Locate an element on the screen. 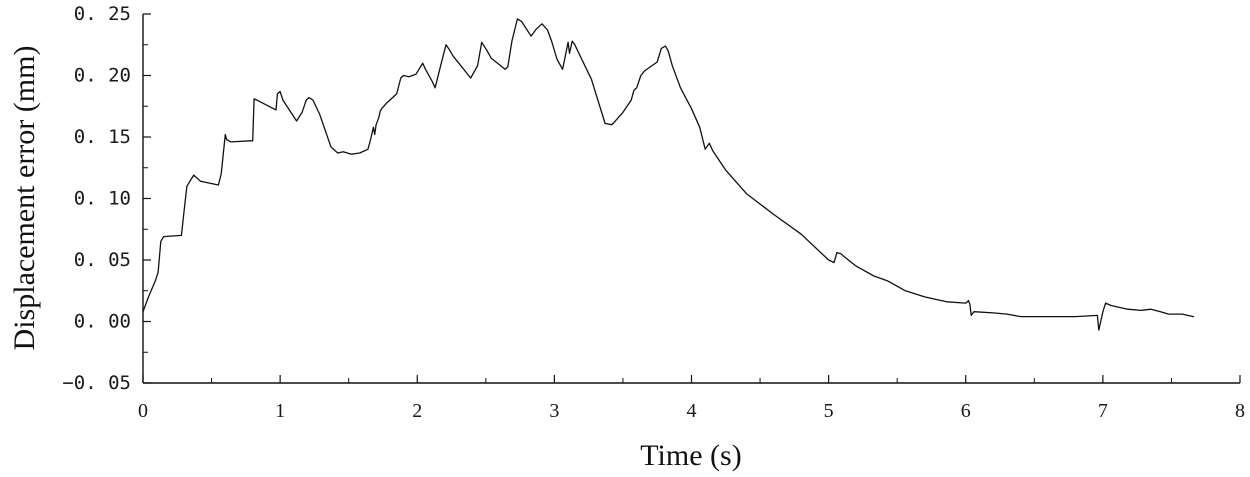  x-tick-label: 5 is located at coordinates (829, 411).